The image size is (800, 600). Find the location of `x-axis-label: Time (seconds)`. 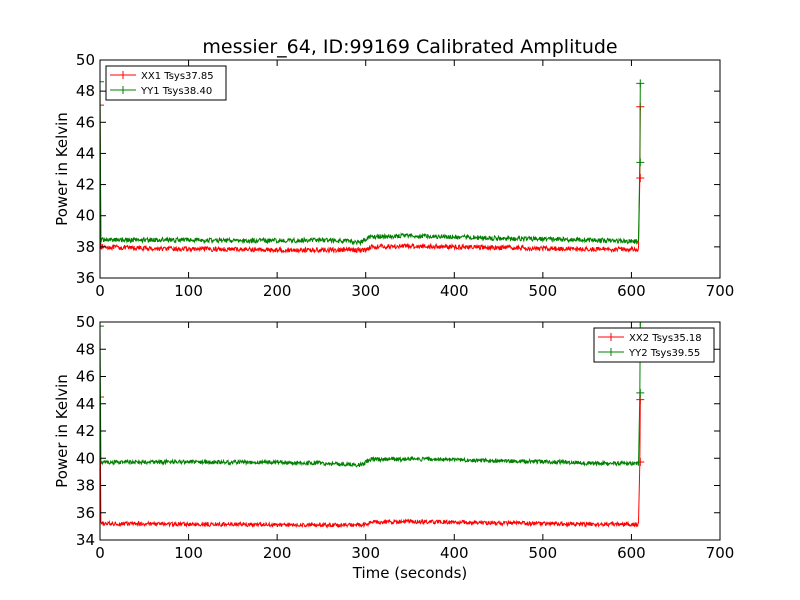

x-axis-label: Time (seconds) is located at coordinates (410, 573).